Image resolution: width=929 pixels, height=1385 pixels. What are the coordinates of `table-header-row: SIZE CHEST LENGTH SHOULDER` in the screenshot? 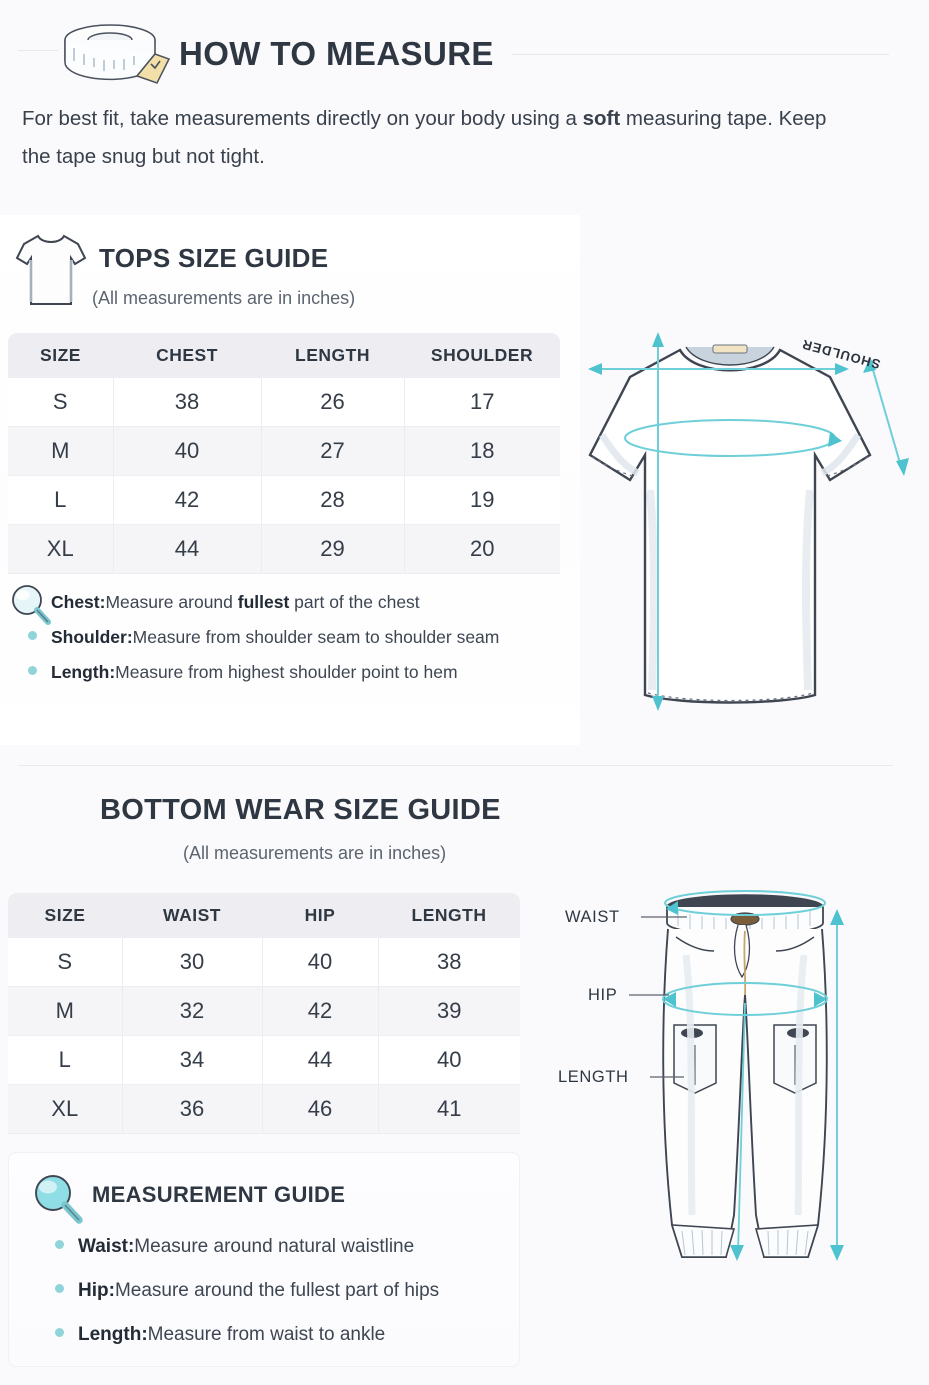 It's located at (284, 355).